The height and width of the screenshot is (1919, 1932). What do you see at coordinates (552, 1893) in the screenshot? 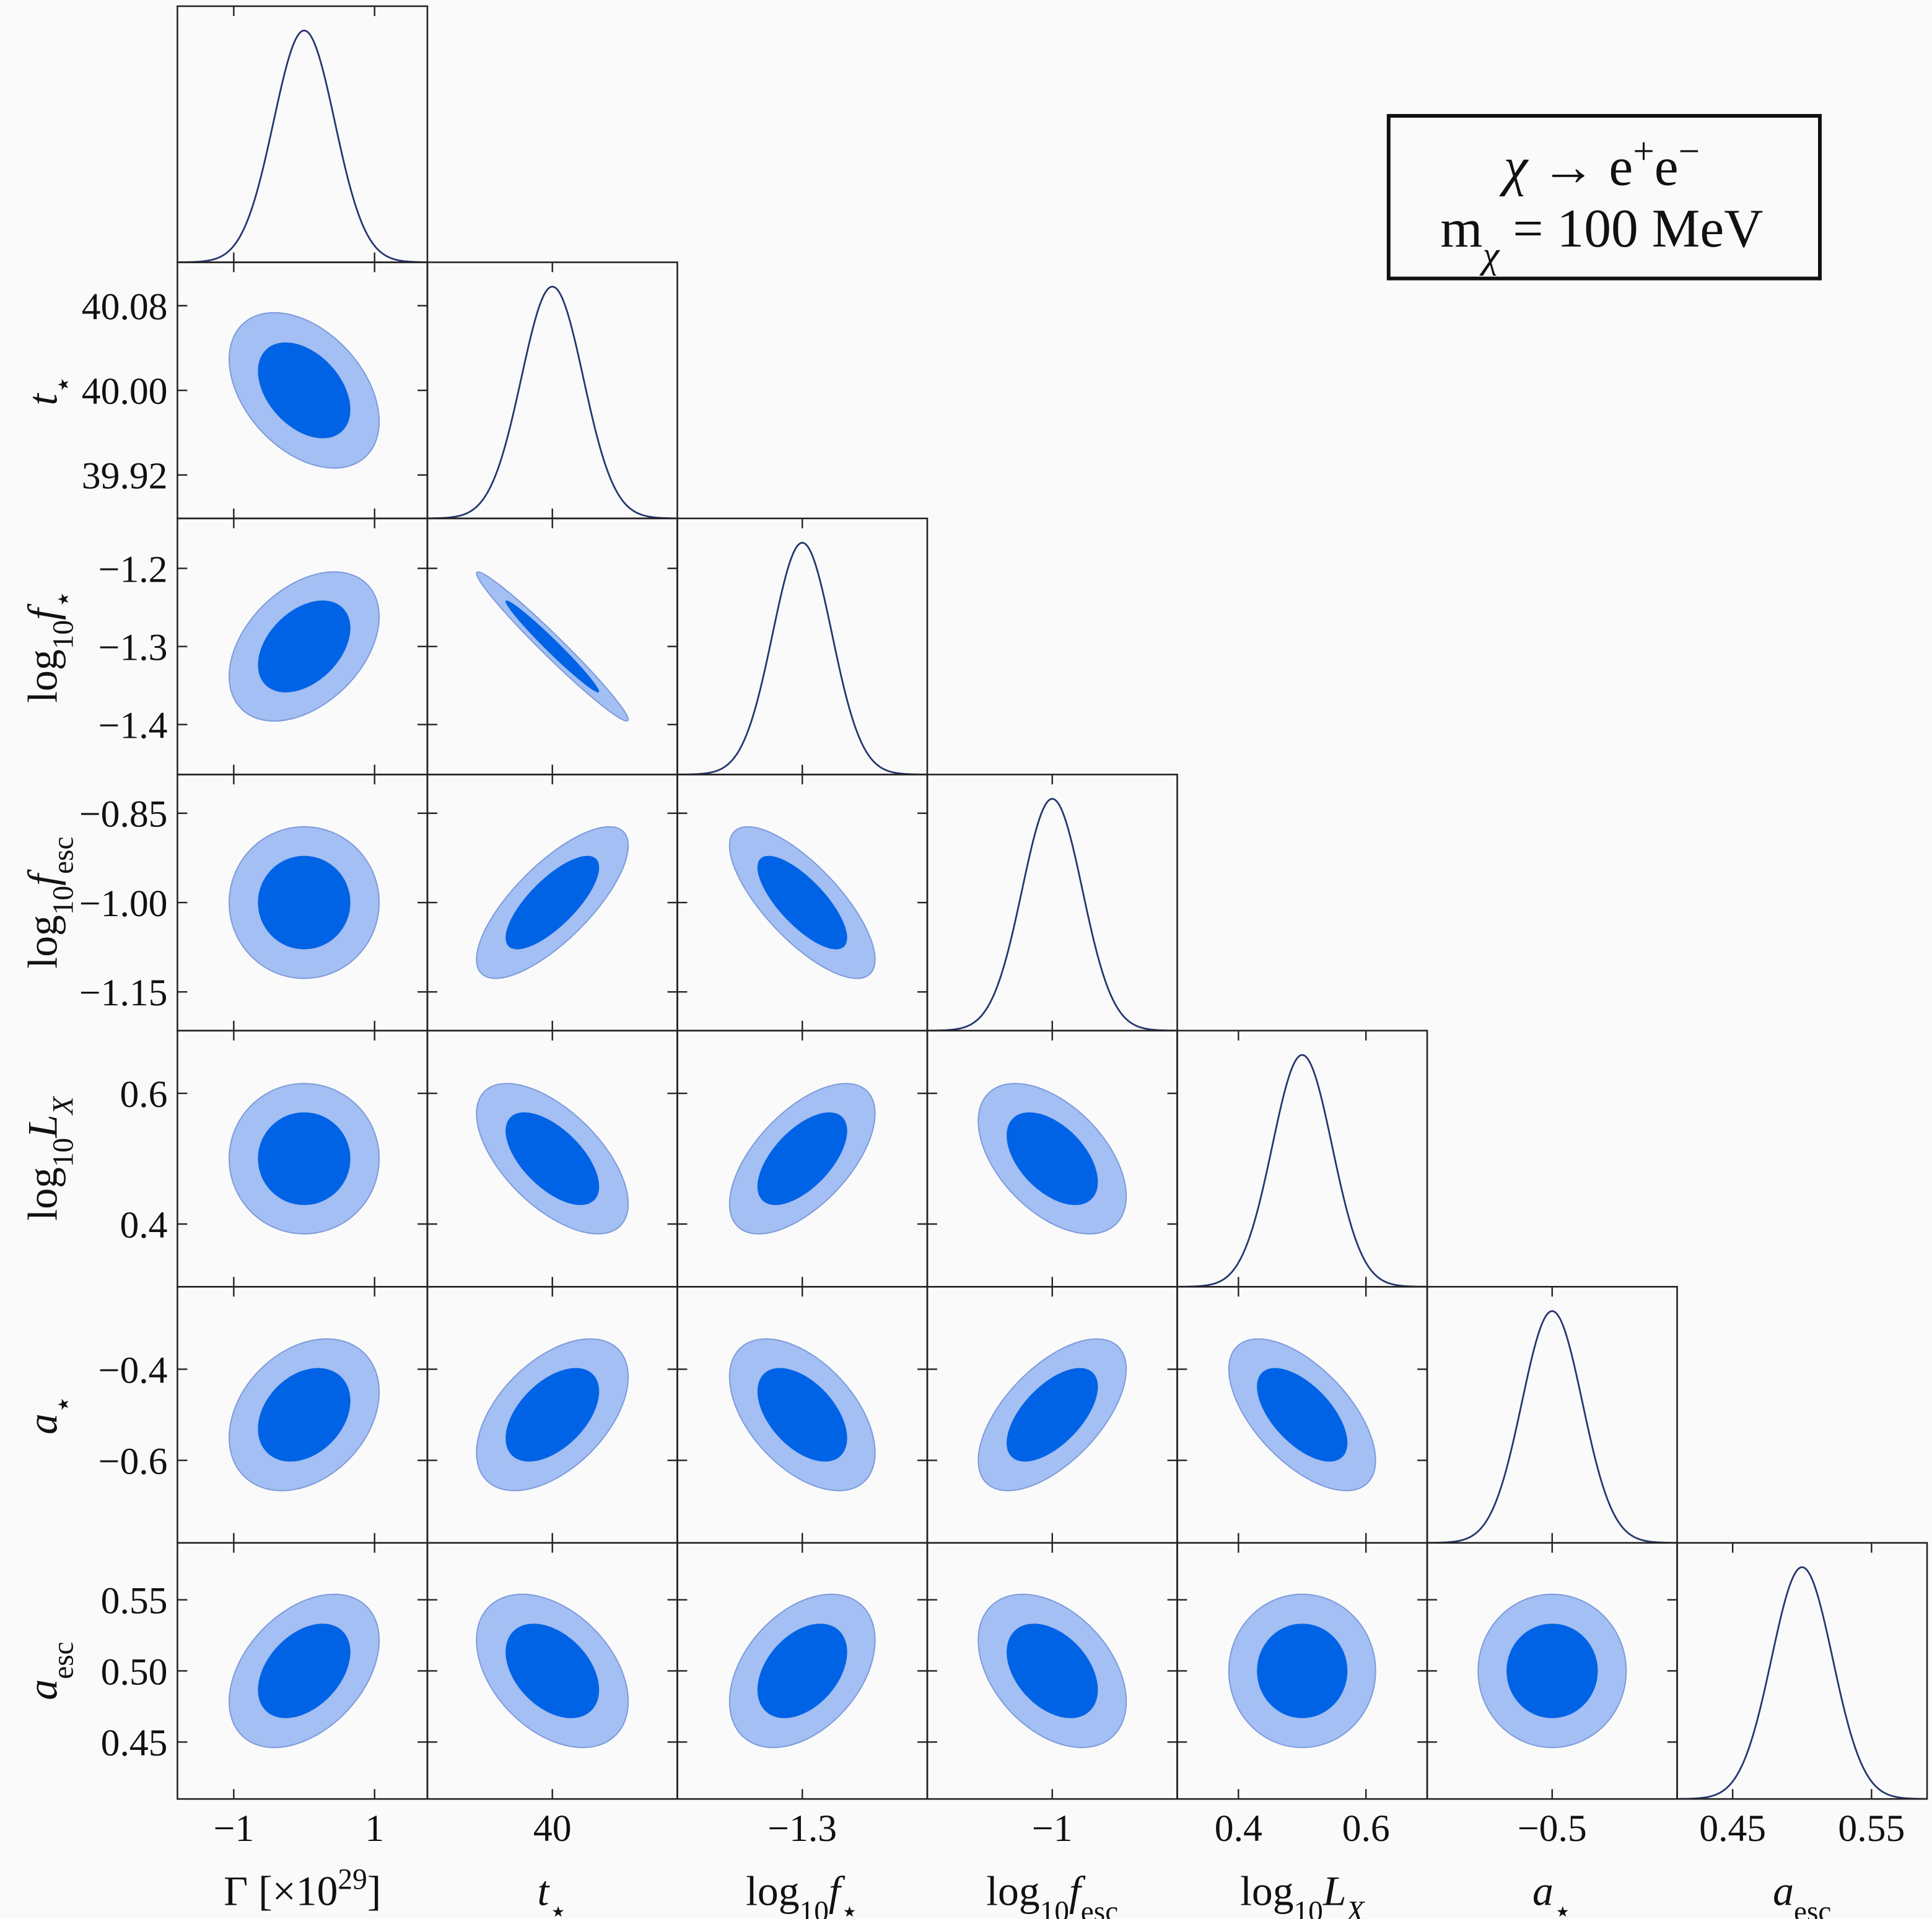
I see `x-axis-label: t⋆` at bounding box center [552, 1893].